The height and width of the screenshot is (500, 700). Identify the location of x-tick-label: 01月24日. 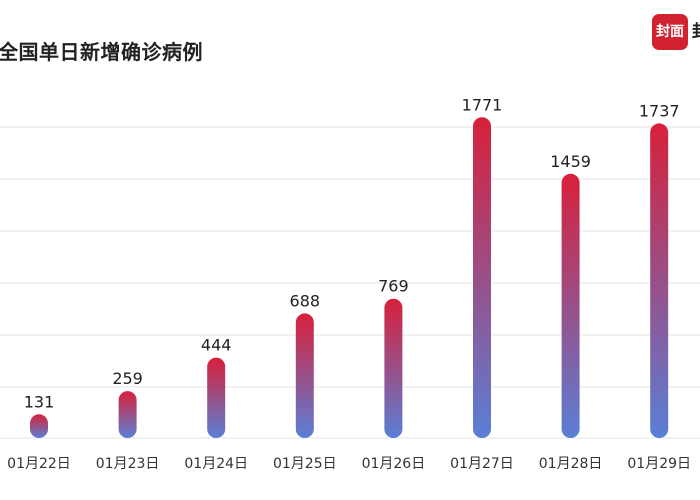
(216, 464).